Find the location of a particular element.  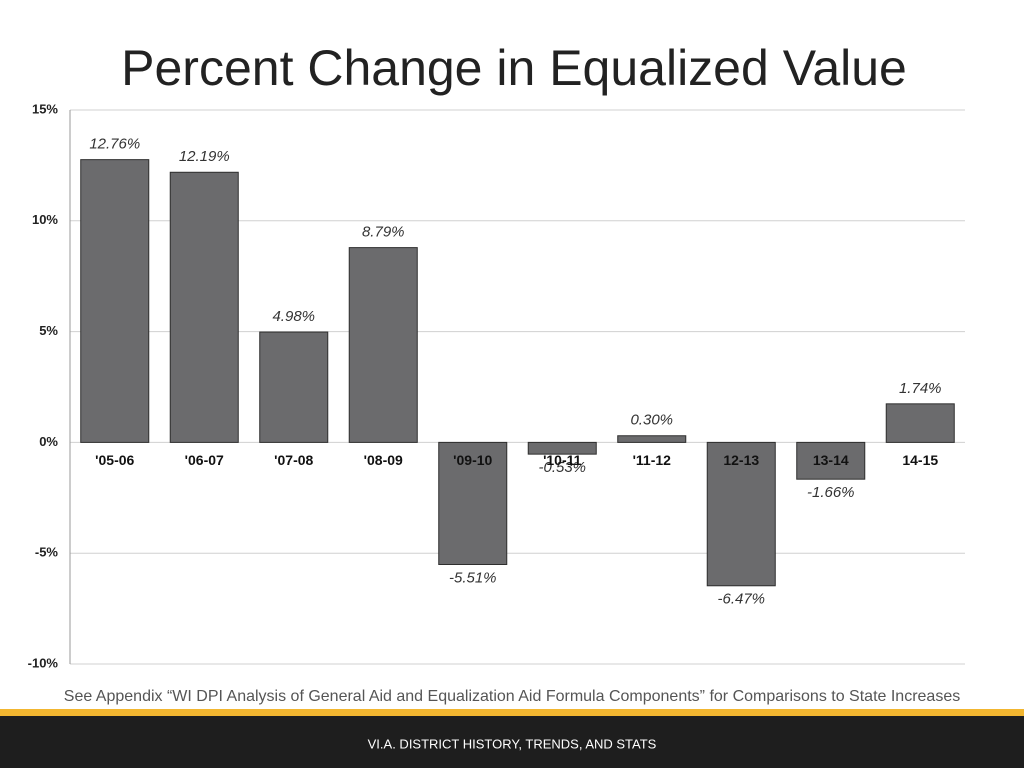

x-tick-label: '09-10 is located at coordinates (472, 460).